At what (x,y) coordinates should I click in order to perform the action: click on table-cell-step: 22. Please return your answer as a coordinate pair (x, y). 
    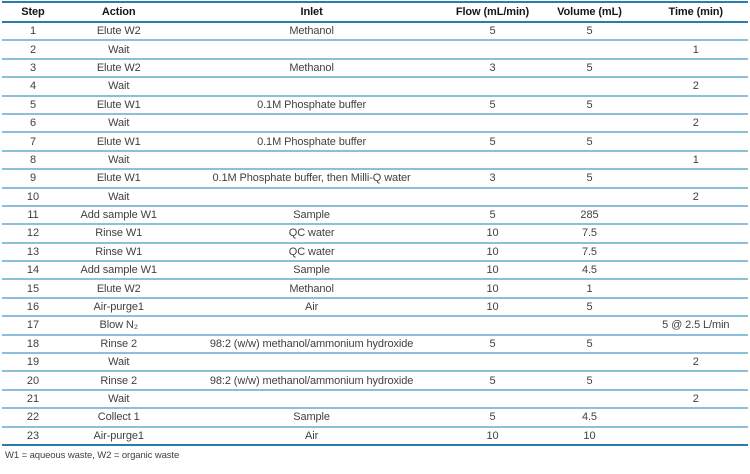
    Looking at the image, I should click on (33, 418).